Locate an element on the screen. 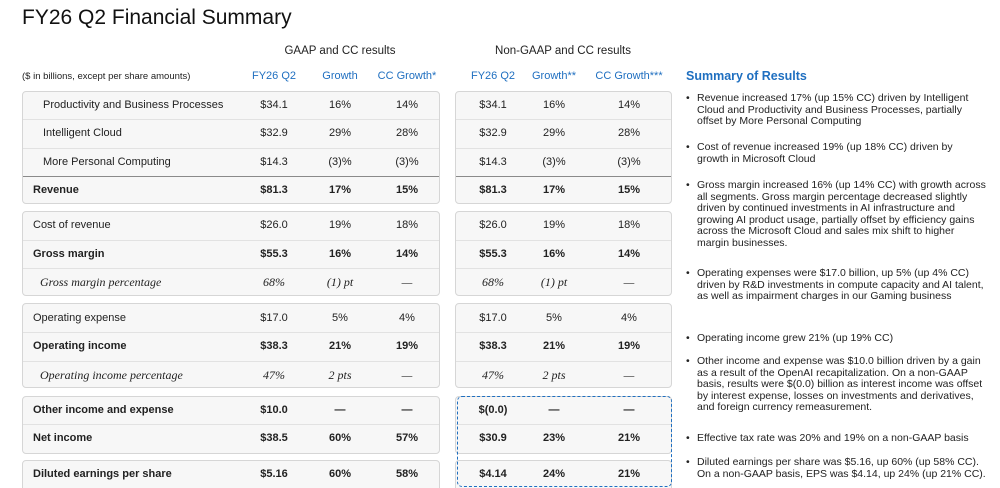 This screenshot has height=488, width=1000. cell-value: 60% is located at coordinates (340, 438).